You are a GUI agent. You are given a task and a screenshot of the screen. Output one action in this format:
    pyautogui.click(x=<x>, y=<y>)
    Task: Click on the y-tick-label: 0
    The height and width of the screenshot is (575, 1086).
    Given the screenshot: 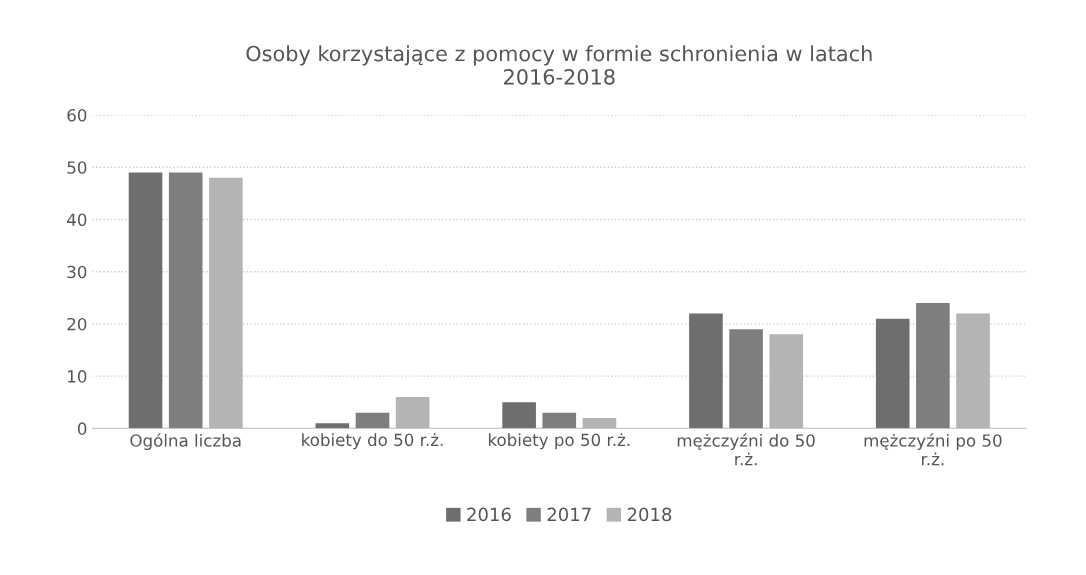 What is the action you would take?
    pyautogui.click(x=82, y=428)
    